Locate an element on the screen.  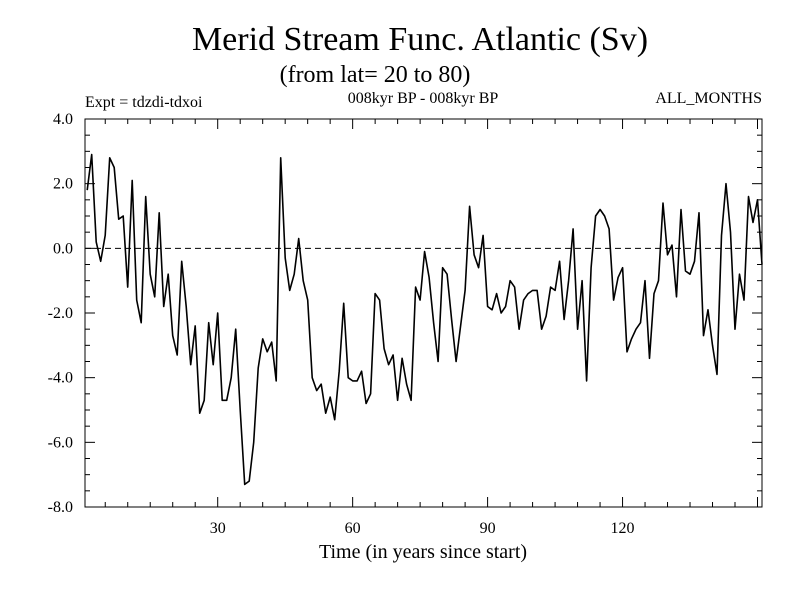
x-tick-label: 30 is located at coordinates (218, 528).